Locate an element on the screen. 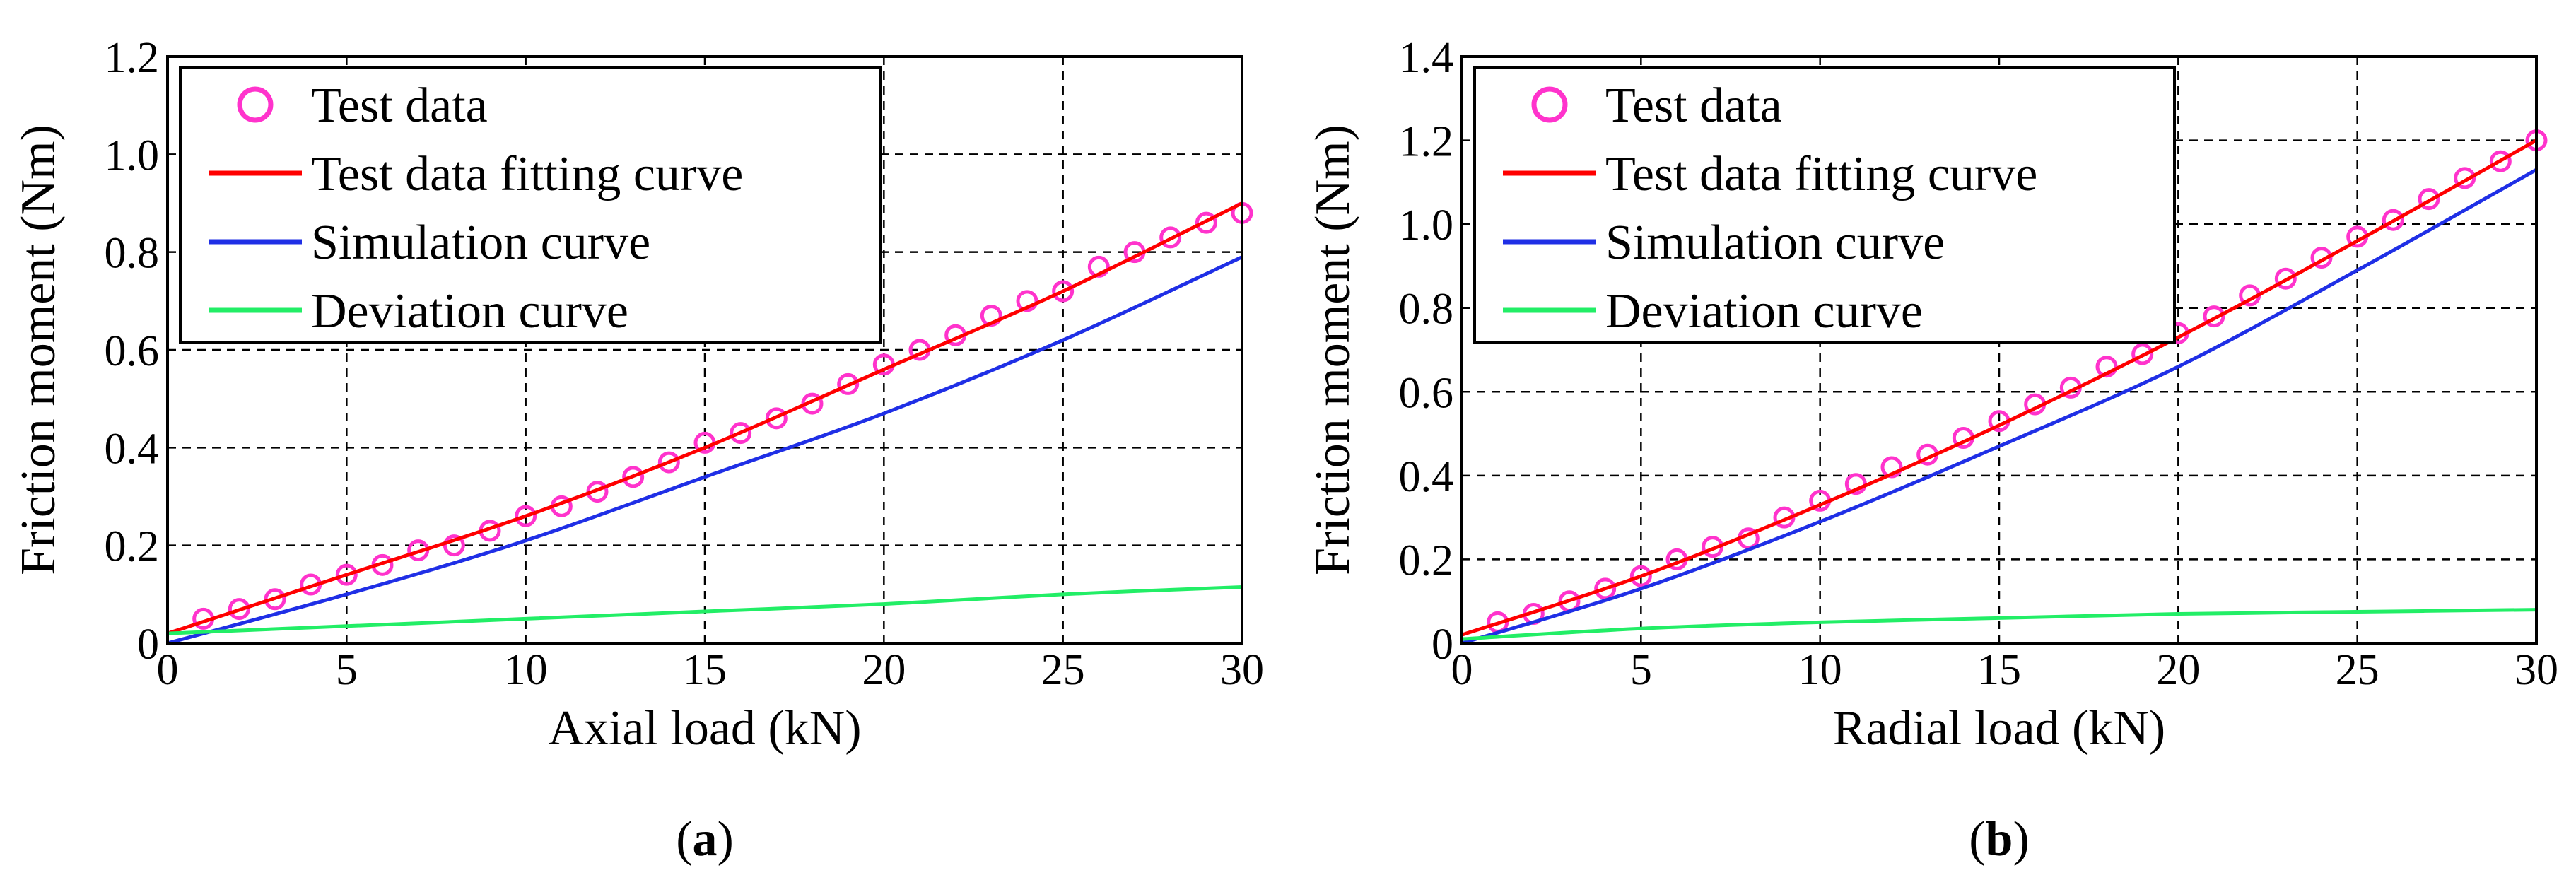 This screenshot has height=892, width=2576. chart1-legend-label: Deviation curve is located at coordinates (470, 311).